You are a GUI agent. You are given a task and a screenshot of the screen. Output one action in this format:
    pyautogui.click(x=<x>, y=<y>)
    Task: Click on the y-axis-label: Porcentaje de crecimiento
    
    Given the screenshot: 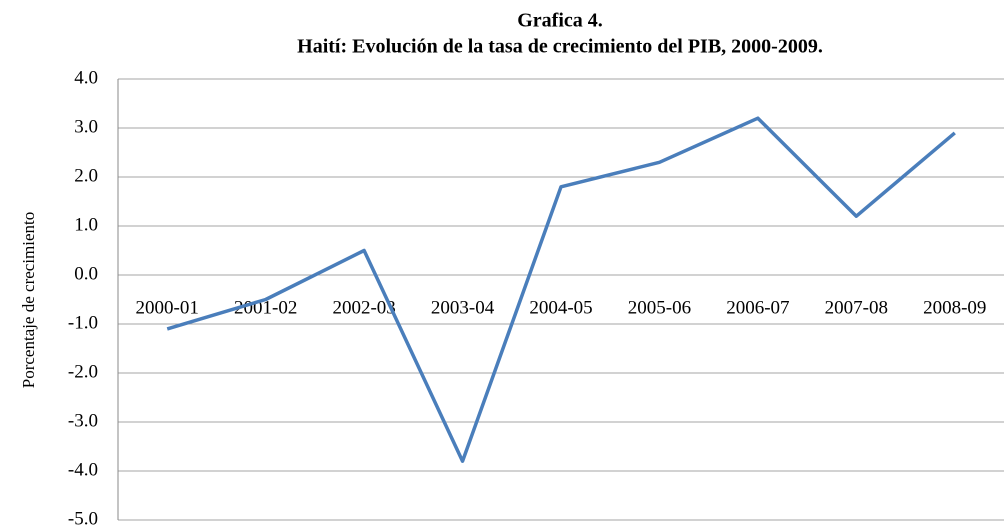 What is the action you would take?
    pyautogui.click(x=28, y=300)
    